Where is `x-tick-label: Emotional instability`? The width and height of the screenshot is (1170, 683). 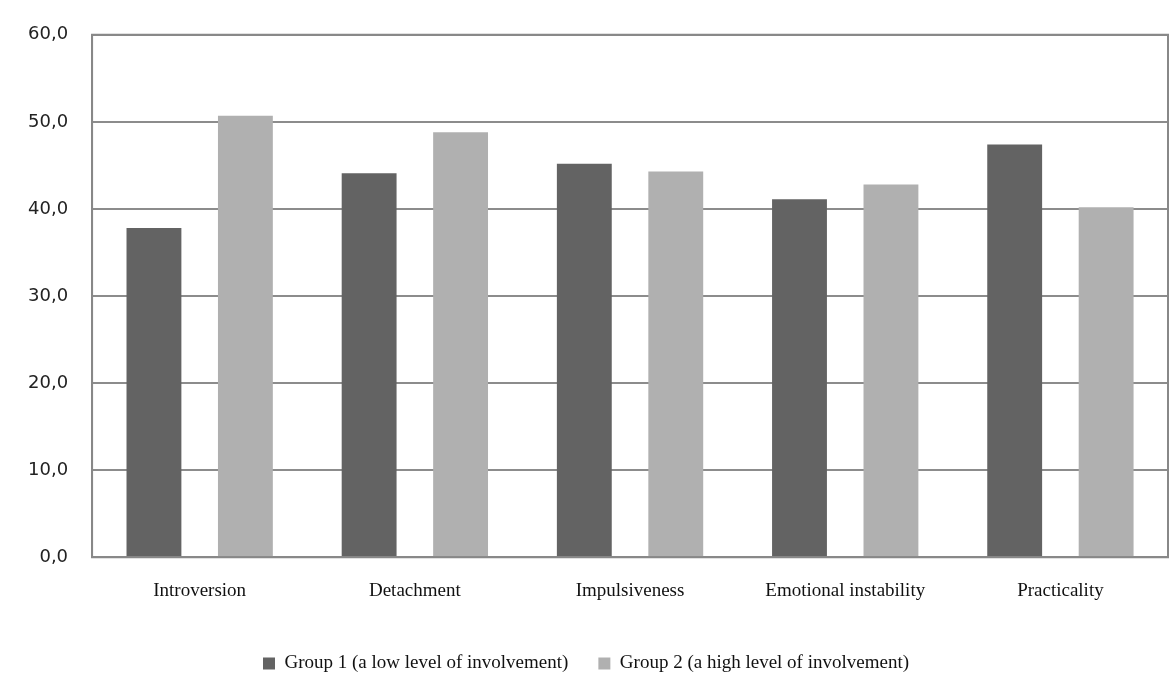 x-tick-label: Emotional instability is located at coordinates (845, 589).